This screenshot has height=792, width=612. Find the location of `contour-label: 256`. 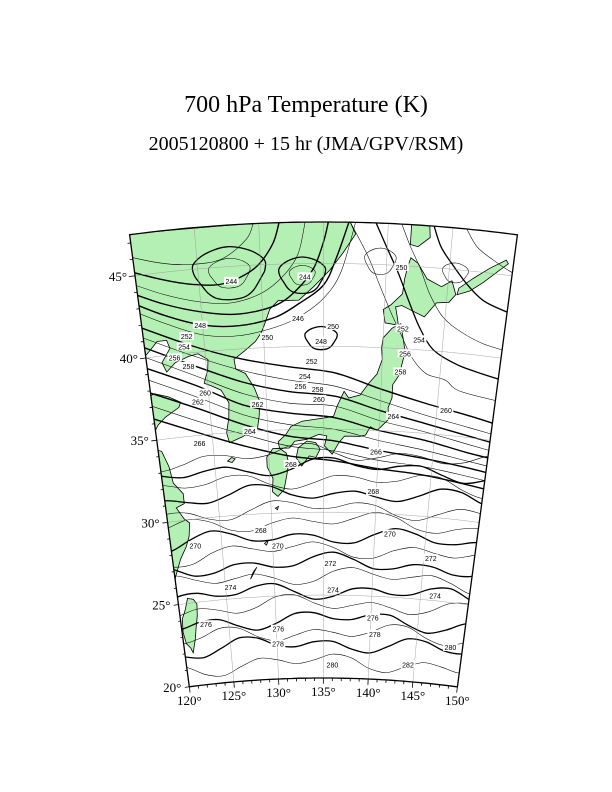

contour-label: 256 is located at coordinates (175, 358).